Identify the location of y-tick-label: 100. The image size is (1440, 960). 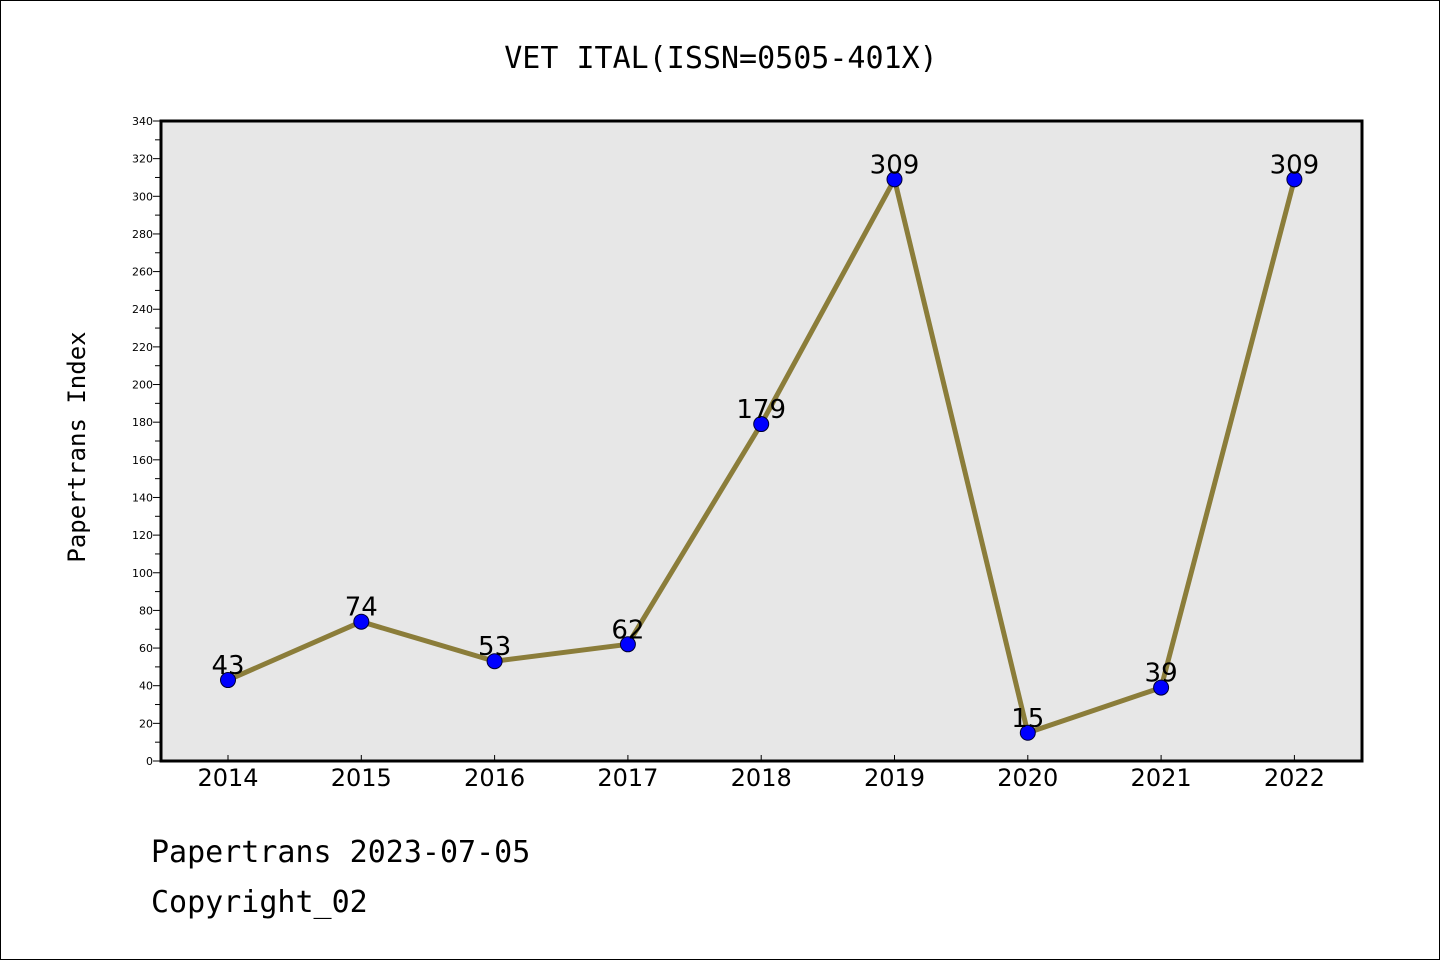
(142, 573).